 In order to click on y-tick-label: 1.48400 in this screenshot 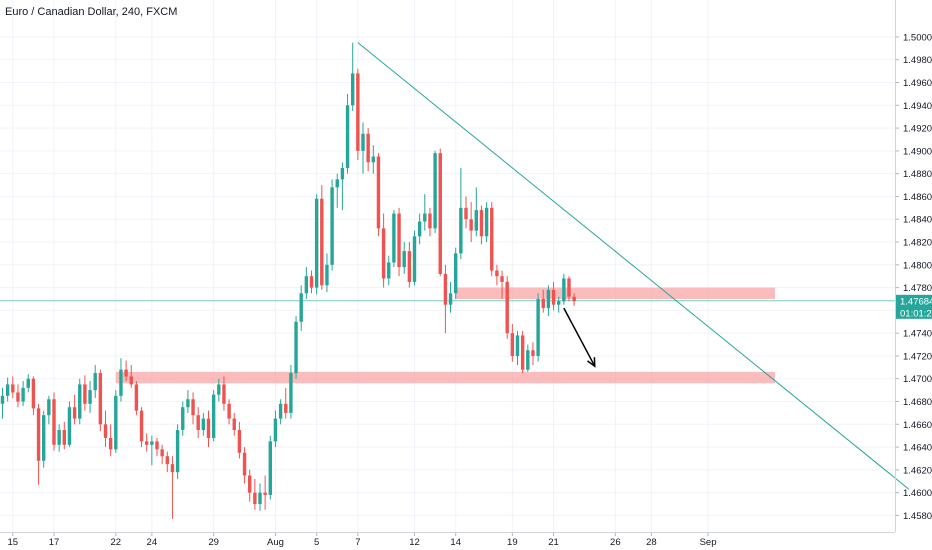, I will do `click(917, 220)`.